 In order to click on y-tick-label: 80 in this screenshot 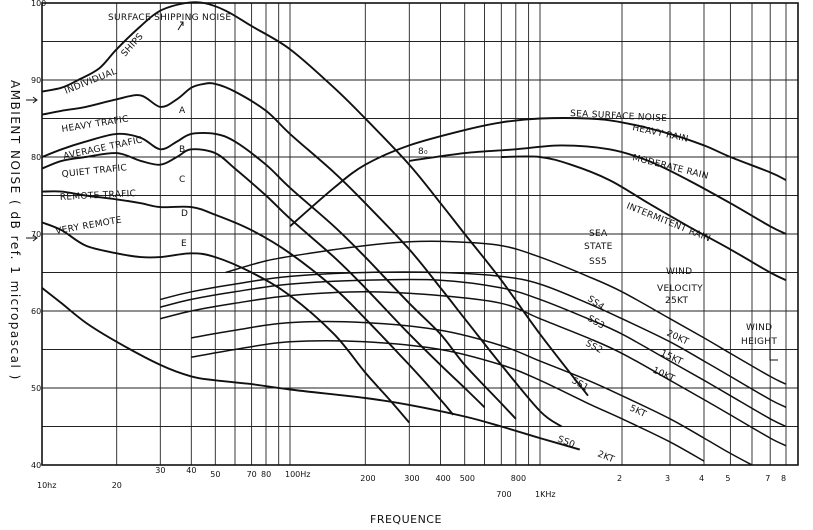, I will do `click(36, 157)`.